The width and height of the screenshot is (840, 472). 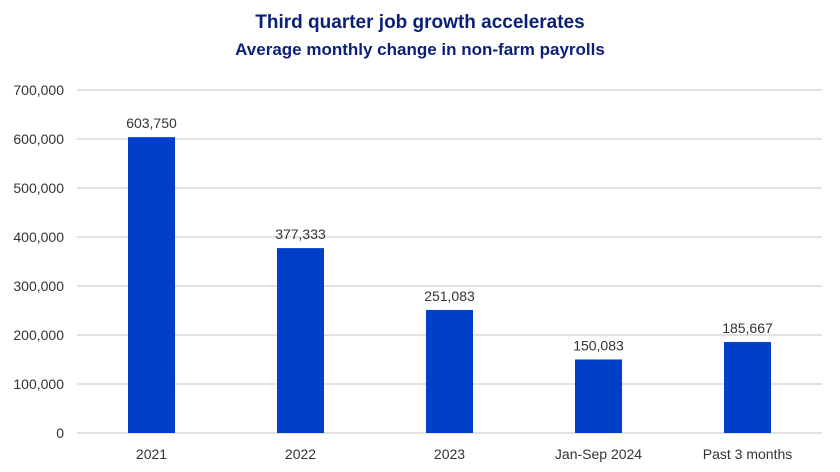 I want to click on y-tick-label: 700,000, so click(x=38, y=90).